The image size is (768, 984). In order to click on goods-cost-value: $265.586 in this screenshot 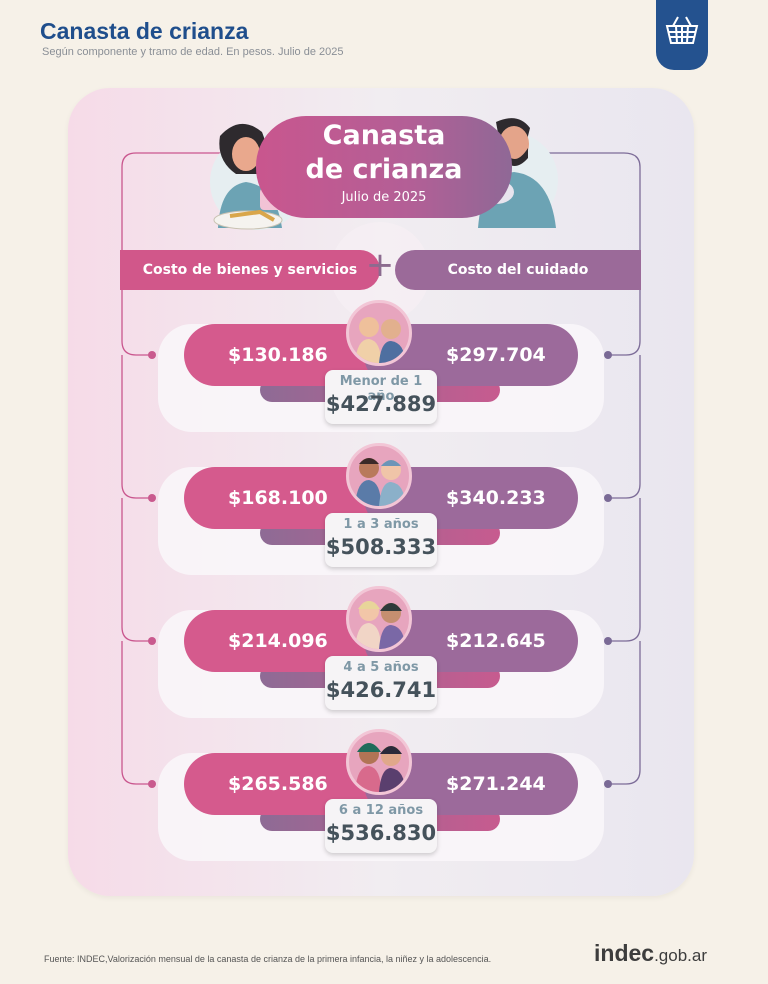, I will do `click(278, 784)`.